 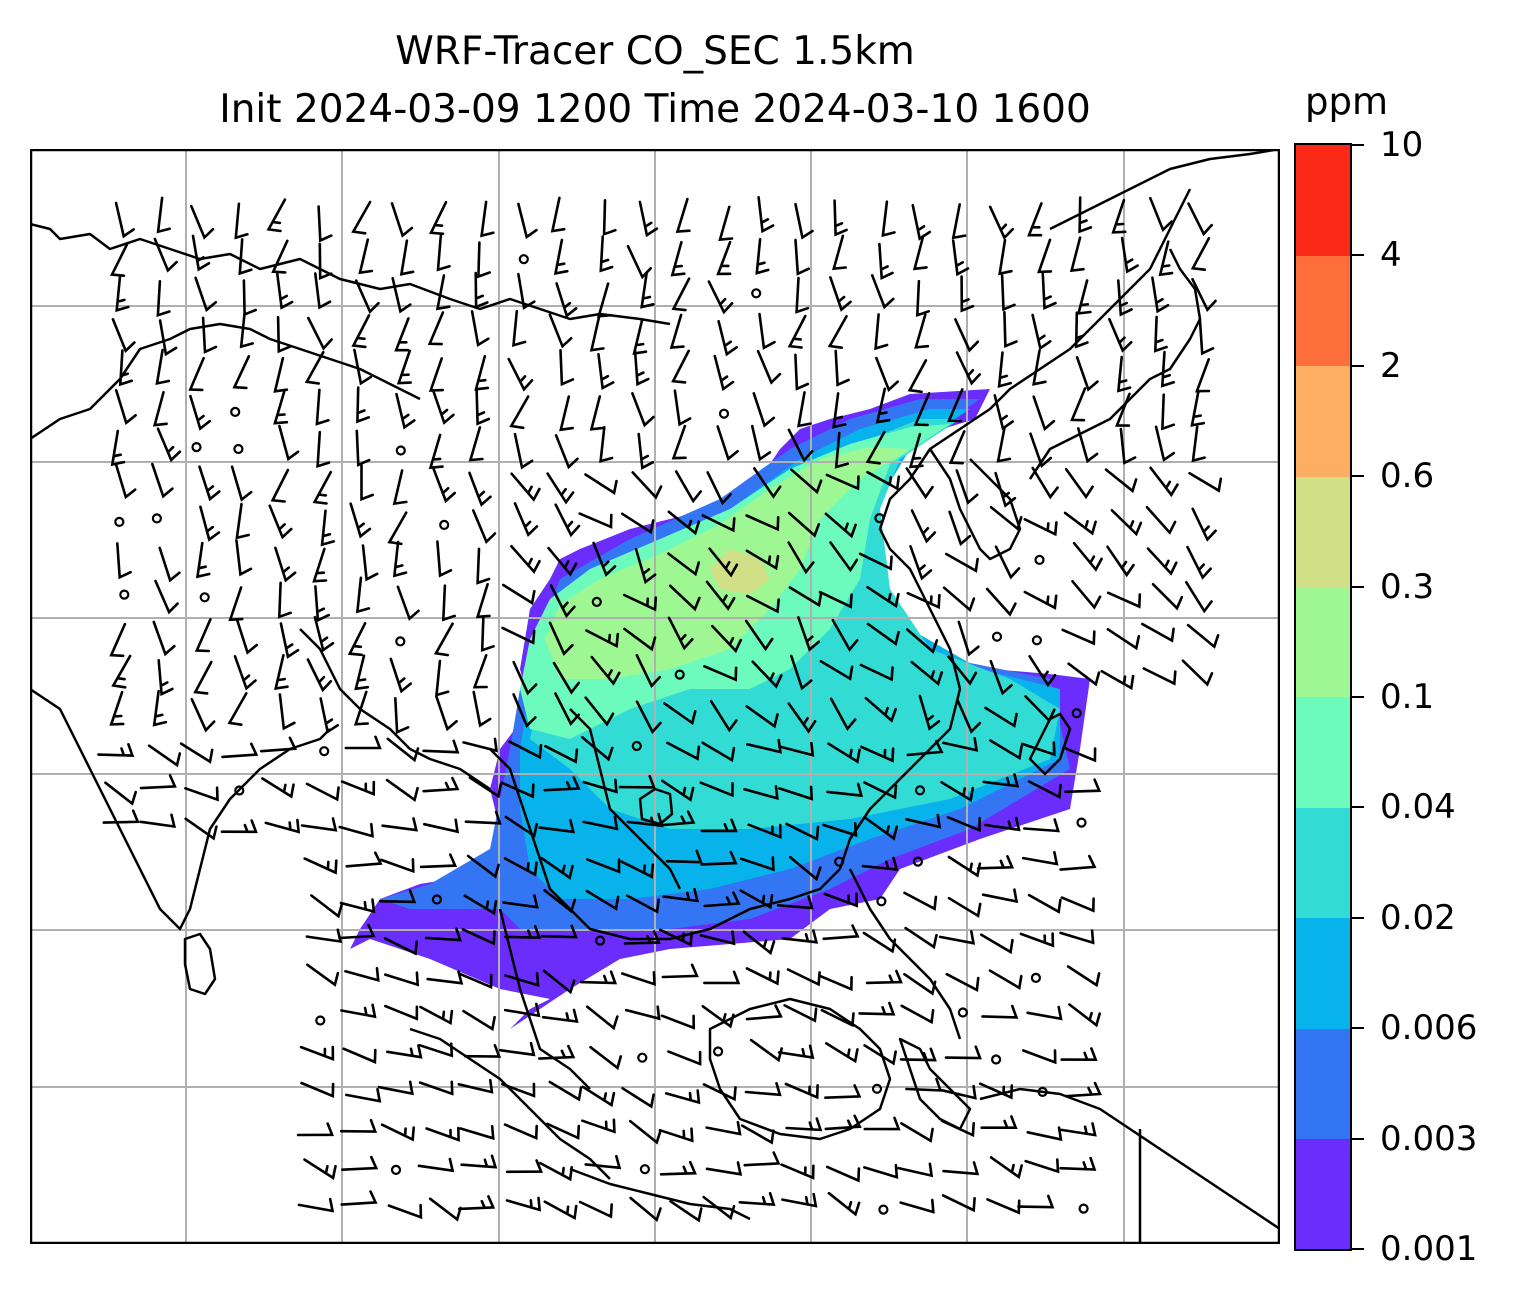 What do you see at coordinates (975, 504) in the screenshot?
I see `coastline-korea` at bounding box center [975, 504].